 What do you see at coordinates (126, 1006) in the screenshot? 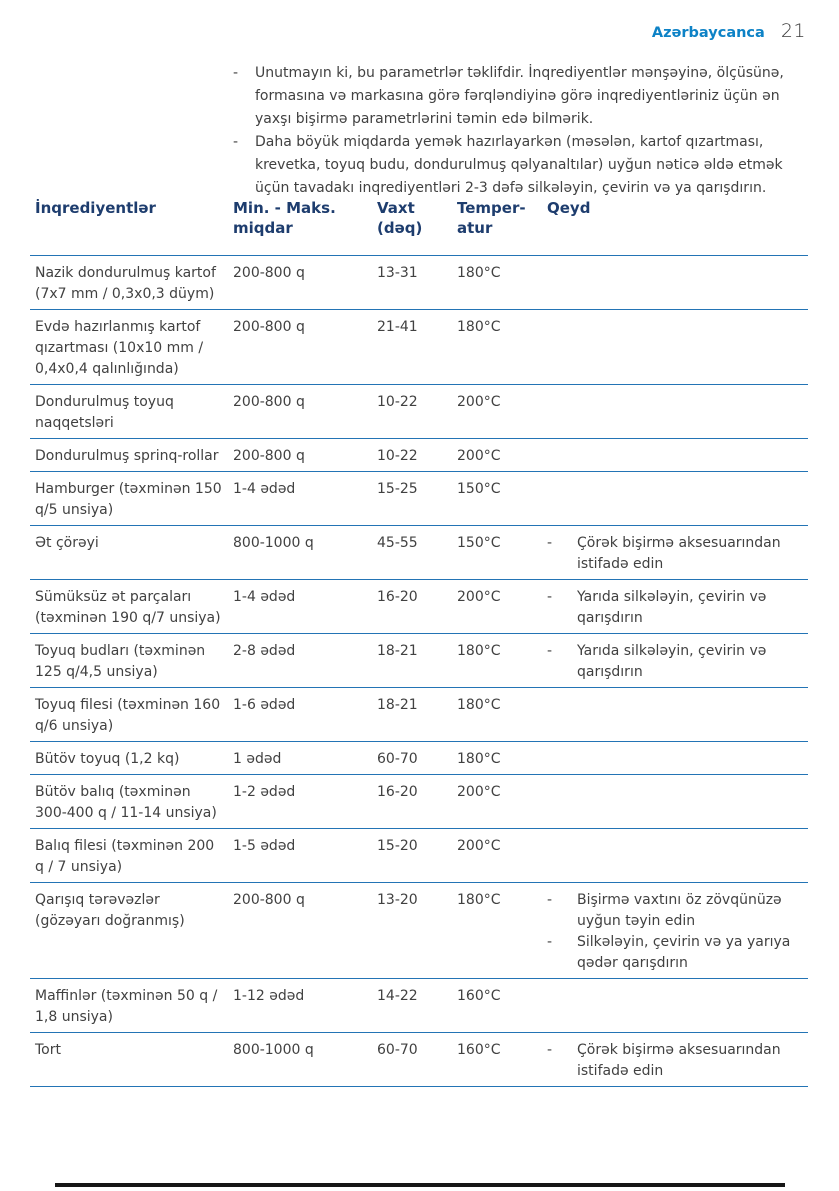
I see `cell-ingredient: Maffinlər (təxminən 50 q / 1,8 unsiya)` at bounding box center [126, 1006].